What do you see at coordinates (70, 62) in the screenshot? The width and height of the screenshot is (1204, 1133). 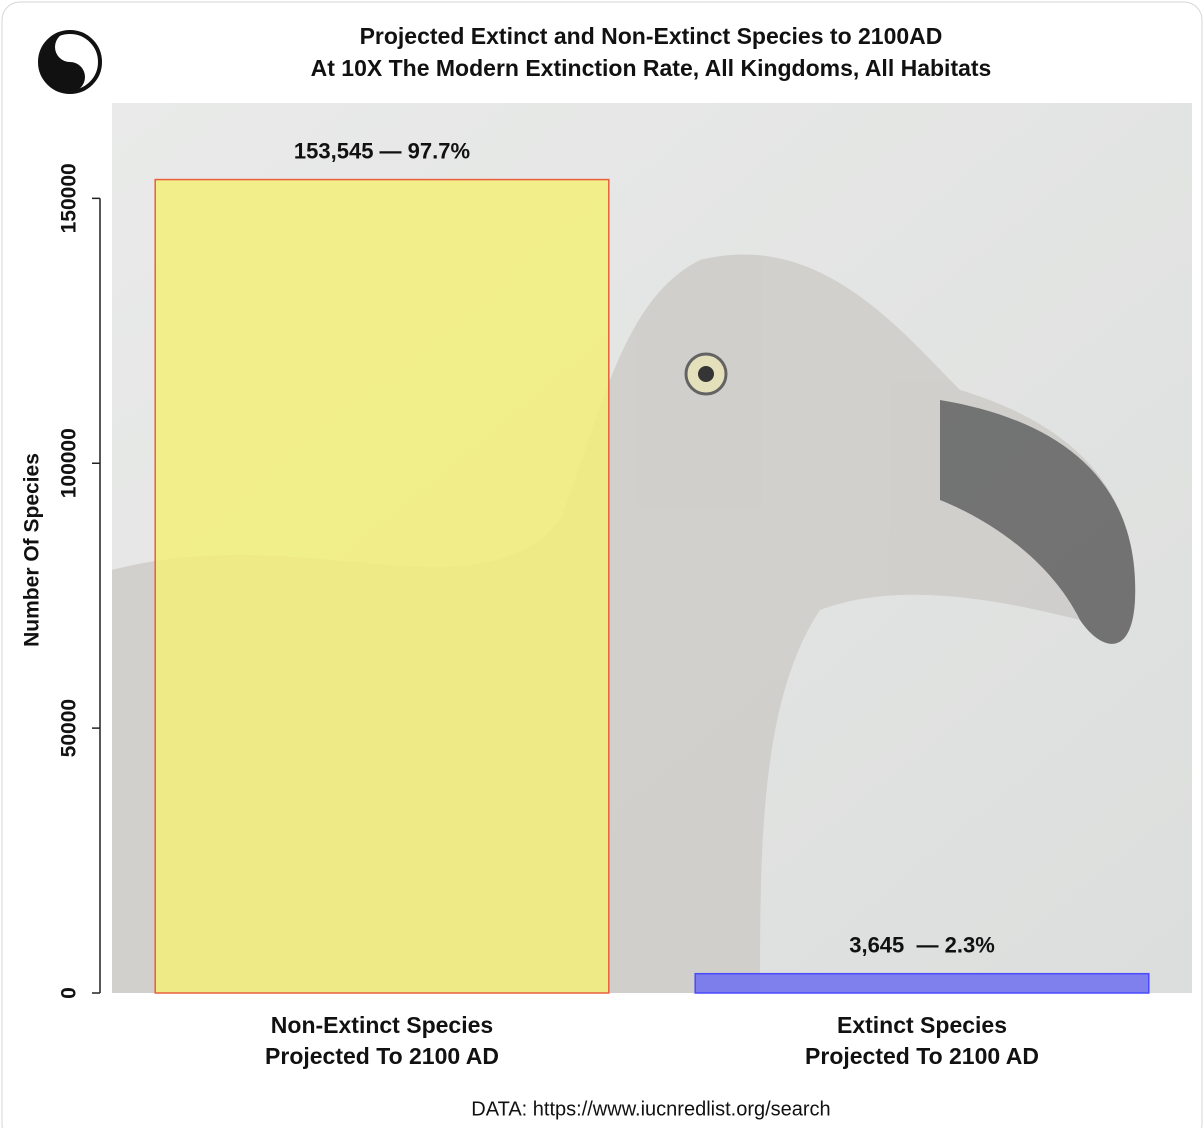 I see `logo` at bounding box center [70, 62].